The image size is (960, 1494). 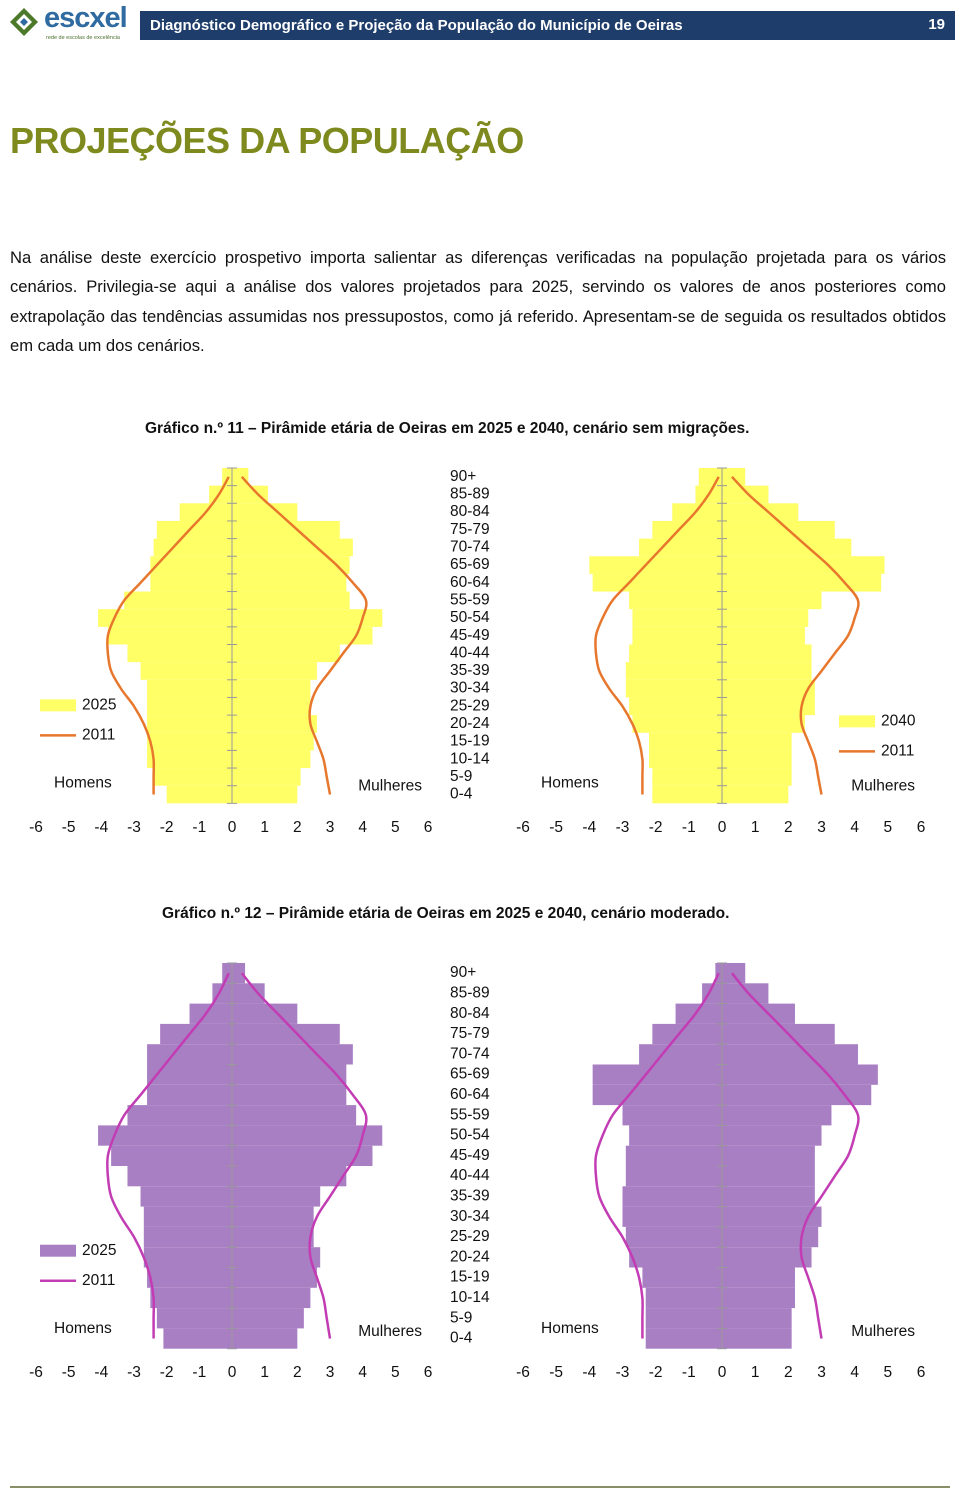 What do you see at coordinates (36, 827) in the screenshot?
I see `x-tick-label: -6` at bounding box center [36, 827].